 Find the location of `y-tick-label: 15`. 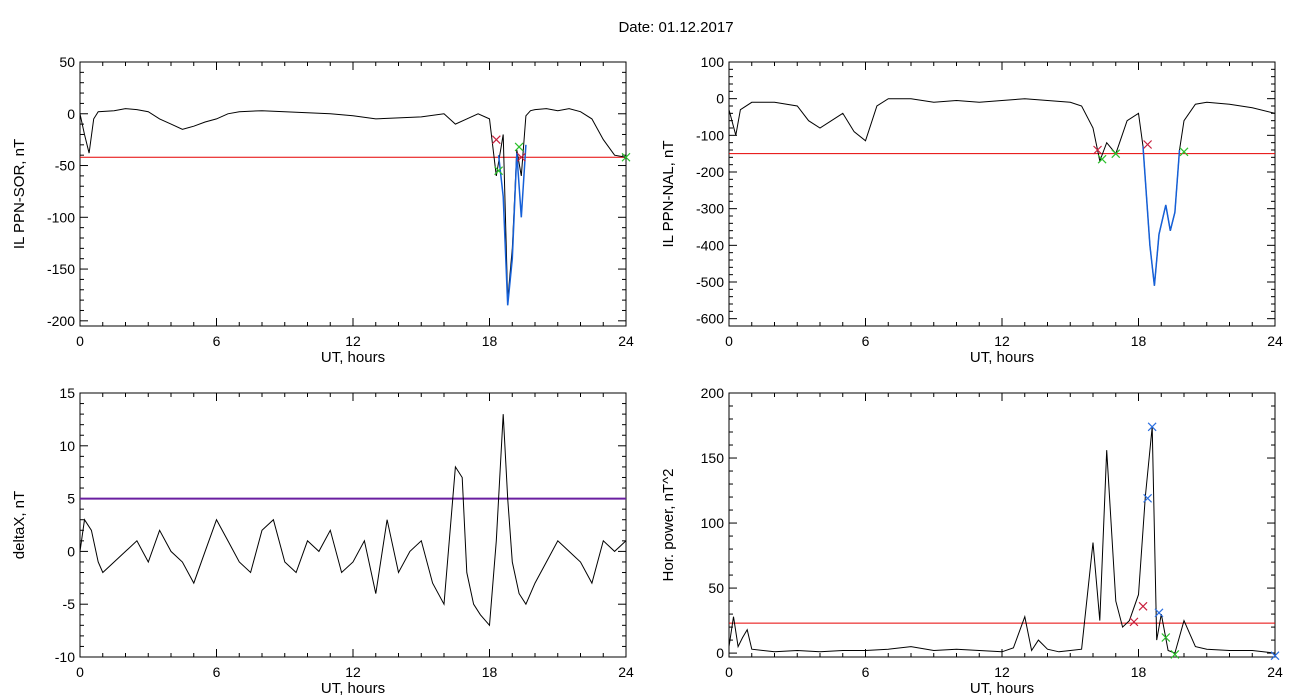

y-tick-label: 15 is located at coordinates (67, 393).